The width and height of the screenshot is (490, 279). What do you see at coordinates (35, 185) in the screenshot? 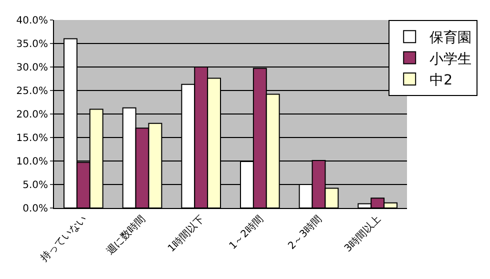
I see `y-tick-label: 5.0%` at bounding box center [35, 185].